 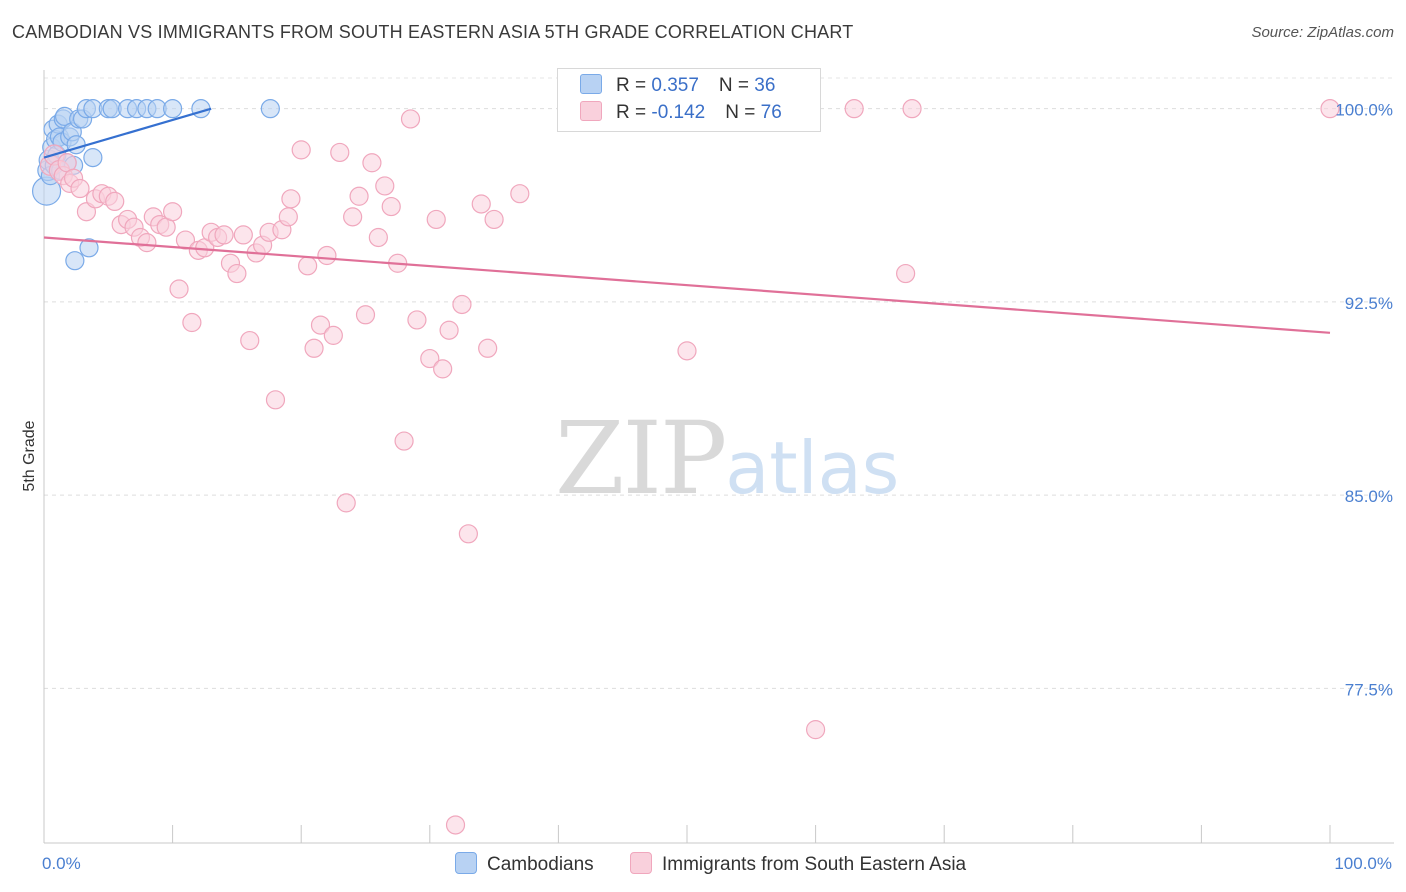 I want to click on immigrants-trend-line, so click(x=687, y=285).